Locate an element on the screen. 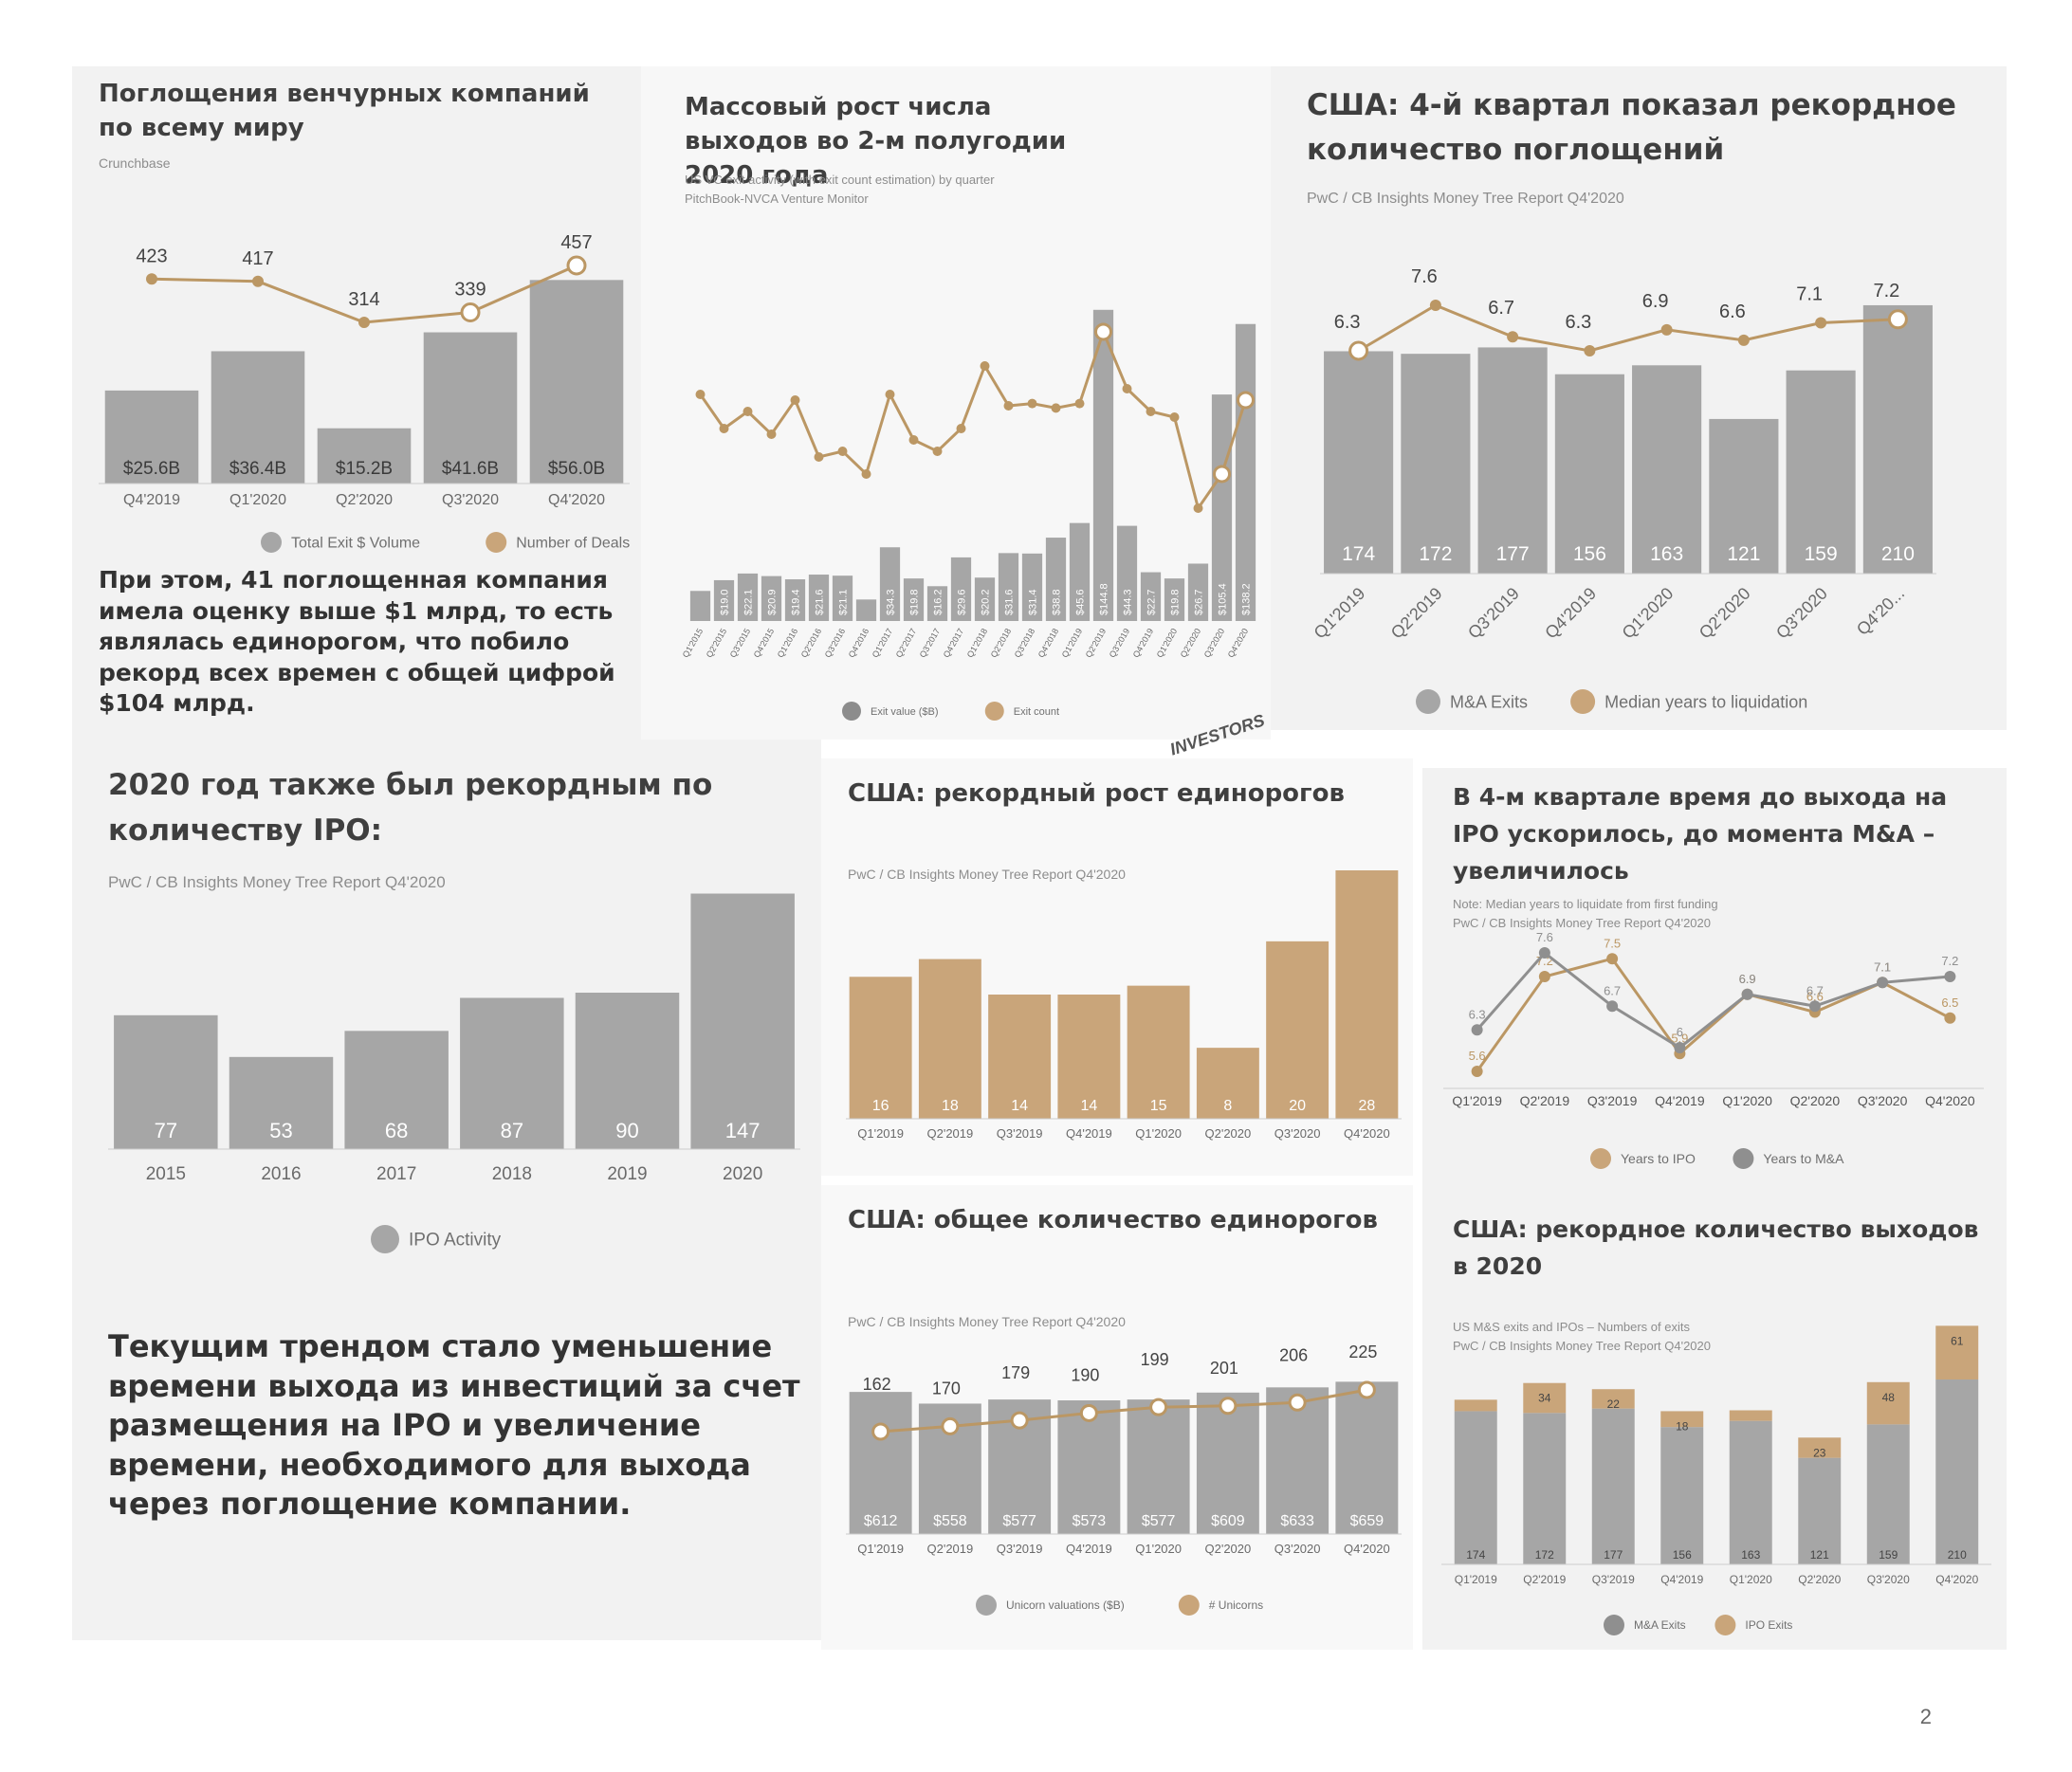 The image size is (2072, 1772). bar-label: $144.8 is located at coordinates (1104, 599).